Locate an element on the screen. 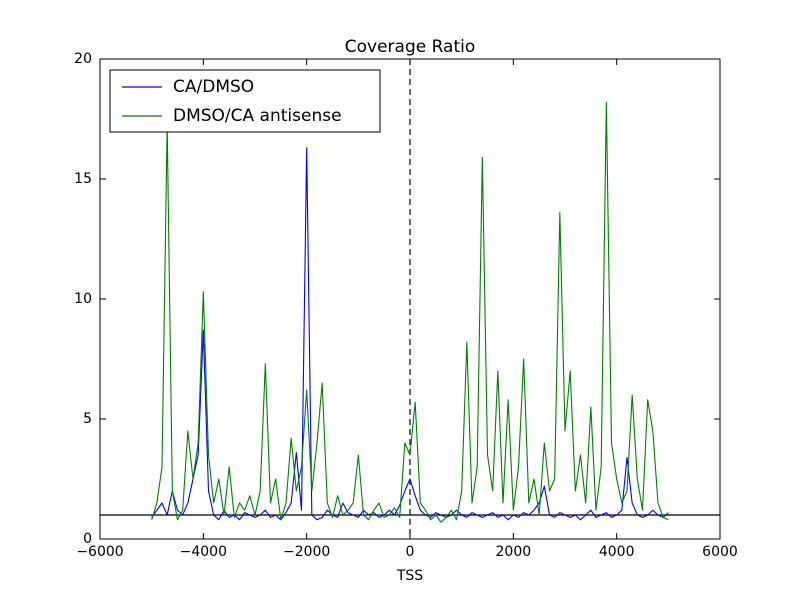 The width and height of the screenshot is (800, 600). y-tick-label: 10 is located at coordinates (83, 299).